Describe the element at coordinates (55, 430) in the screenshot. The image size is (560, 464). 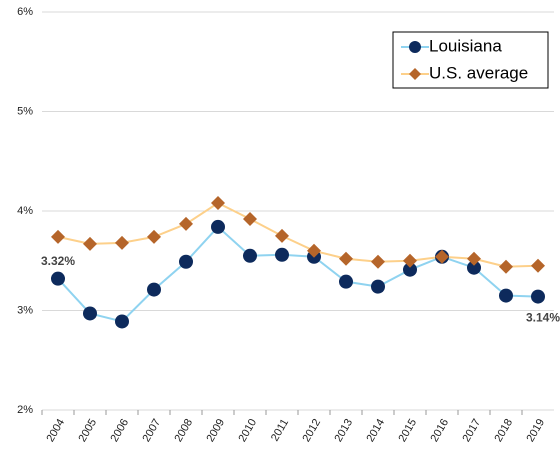
I see `x-tick-label: 2004` at that location.